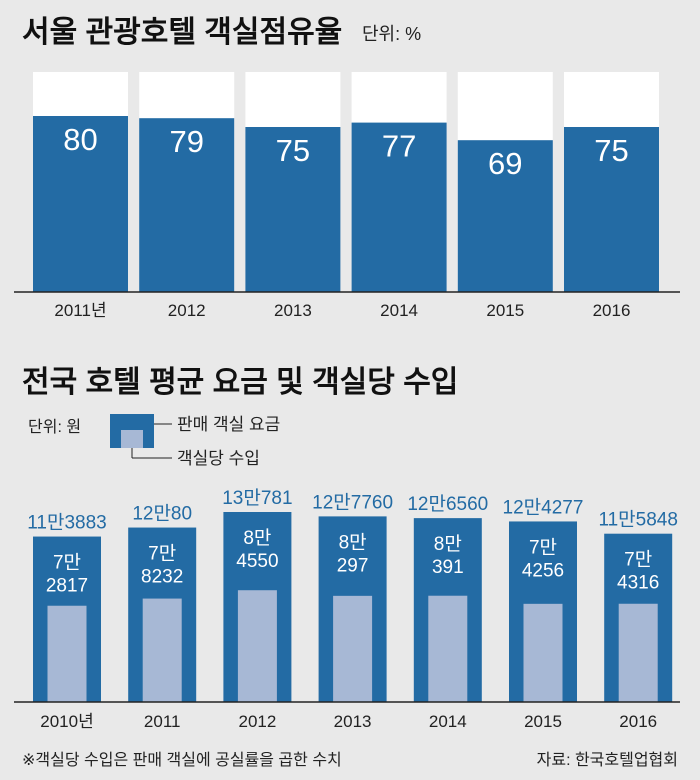 This screenshot has height=780, width=700. What do you see at coordinates (54, 427) in the screenshot?
I see `chart2-unit: 단위: 원` at bounding box center [54, 427].